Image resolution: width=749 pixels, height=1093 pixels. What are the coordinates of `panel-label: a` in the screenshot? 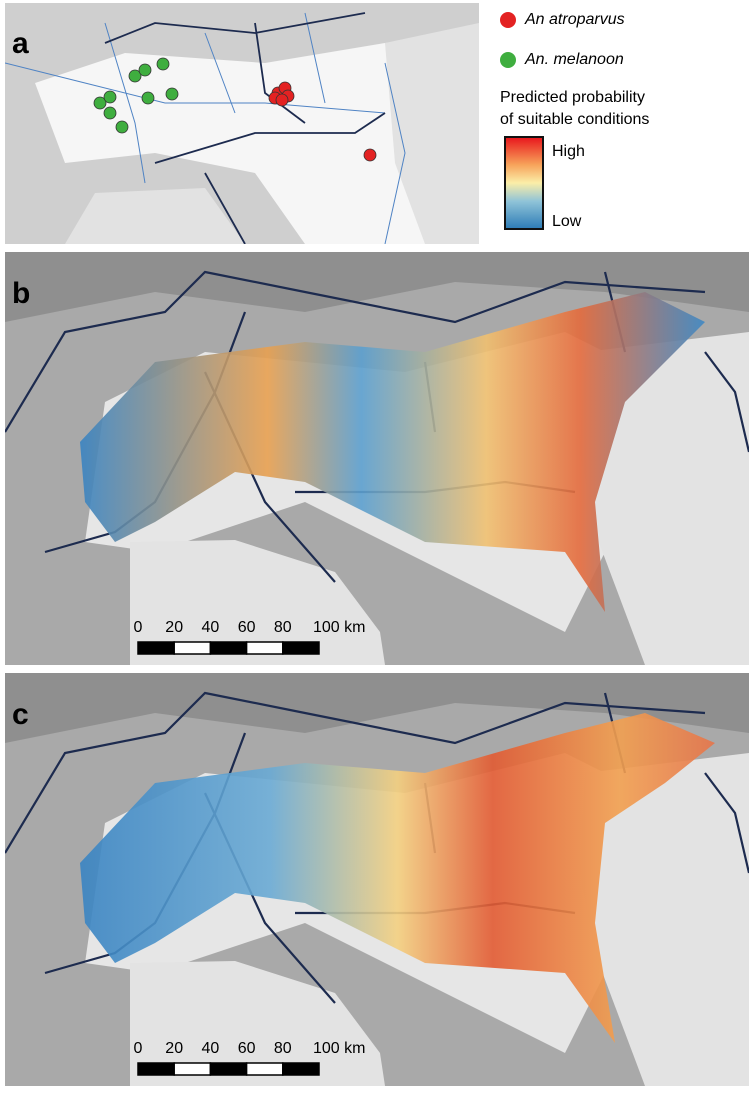 It's located at (20, 43).